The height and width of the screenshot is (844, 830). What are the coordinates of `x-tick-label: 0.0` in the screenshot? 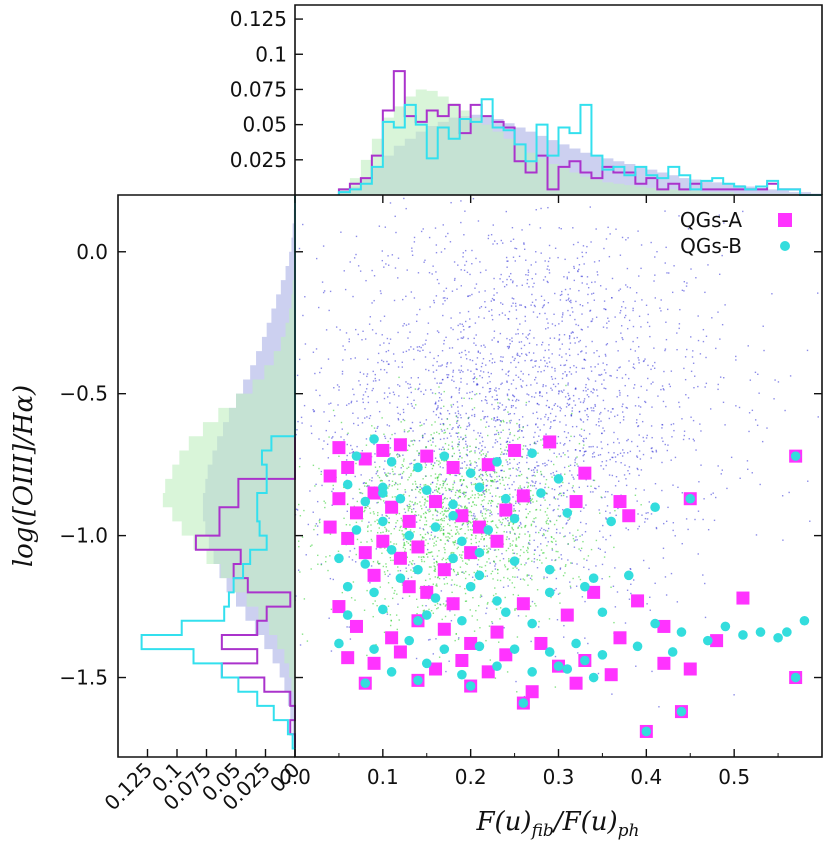 It's located at (295, 777).